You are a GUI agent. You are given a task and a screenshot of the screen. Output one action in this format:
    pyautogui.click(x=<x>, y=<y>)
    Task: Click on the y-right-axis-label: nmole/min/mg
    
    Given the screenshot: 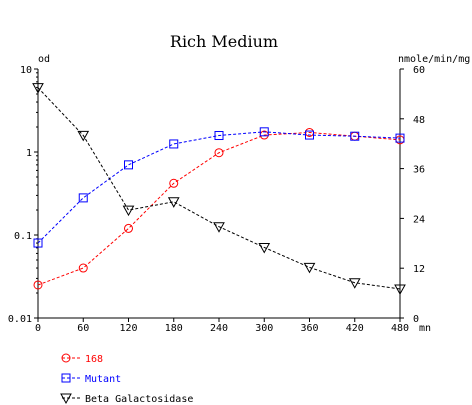 What is the action you would take?
    pyautogui.click(x=434, y=59)
    